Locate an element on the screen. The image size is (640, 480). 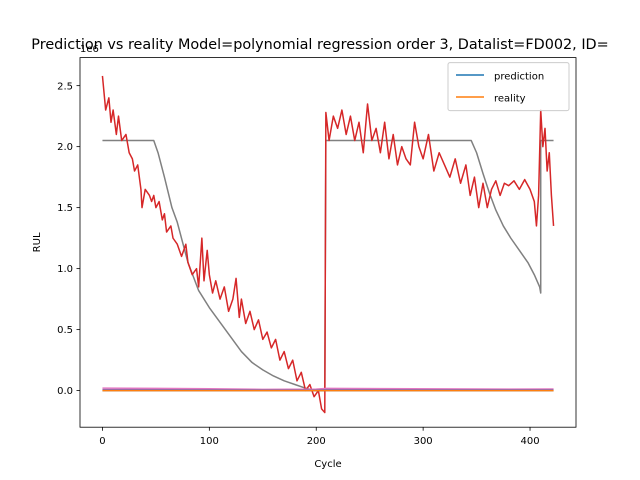
x-tick-label-4: 400 is located at coordinates (529, 441).